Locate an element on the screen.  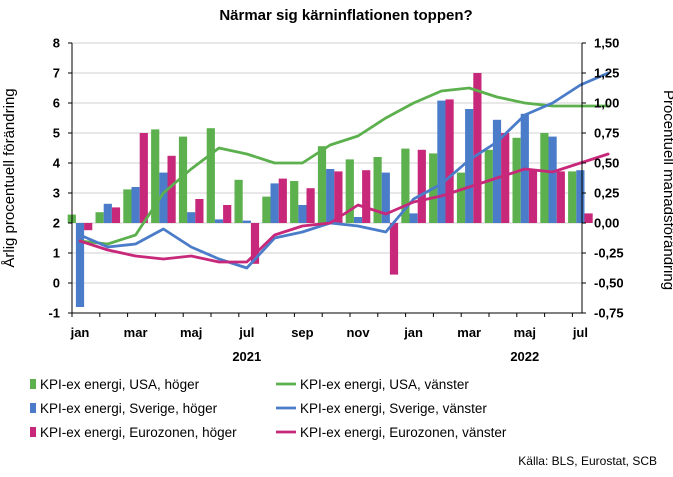
right-tick-label: 1,00 is located at coordinates (606, 103).